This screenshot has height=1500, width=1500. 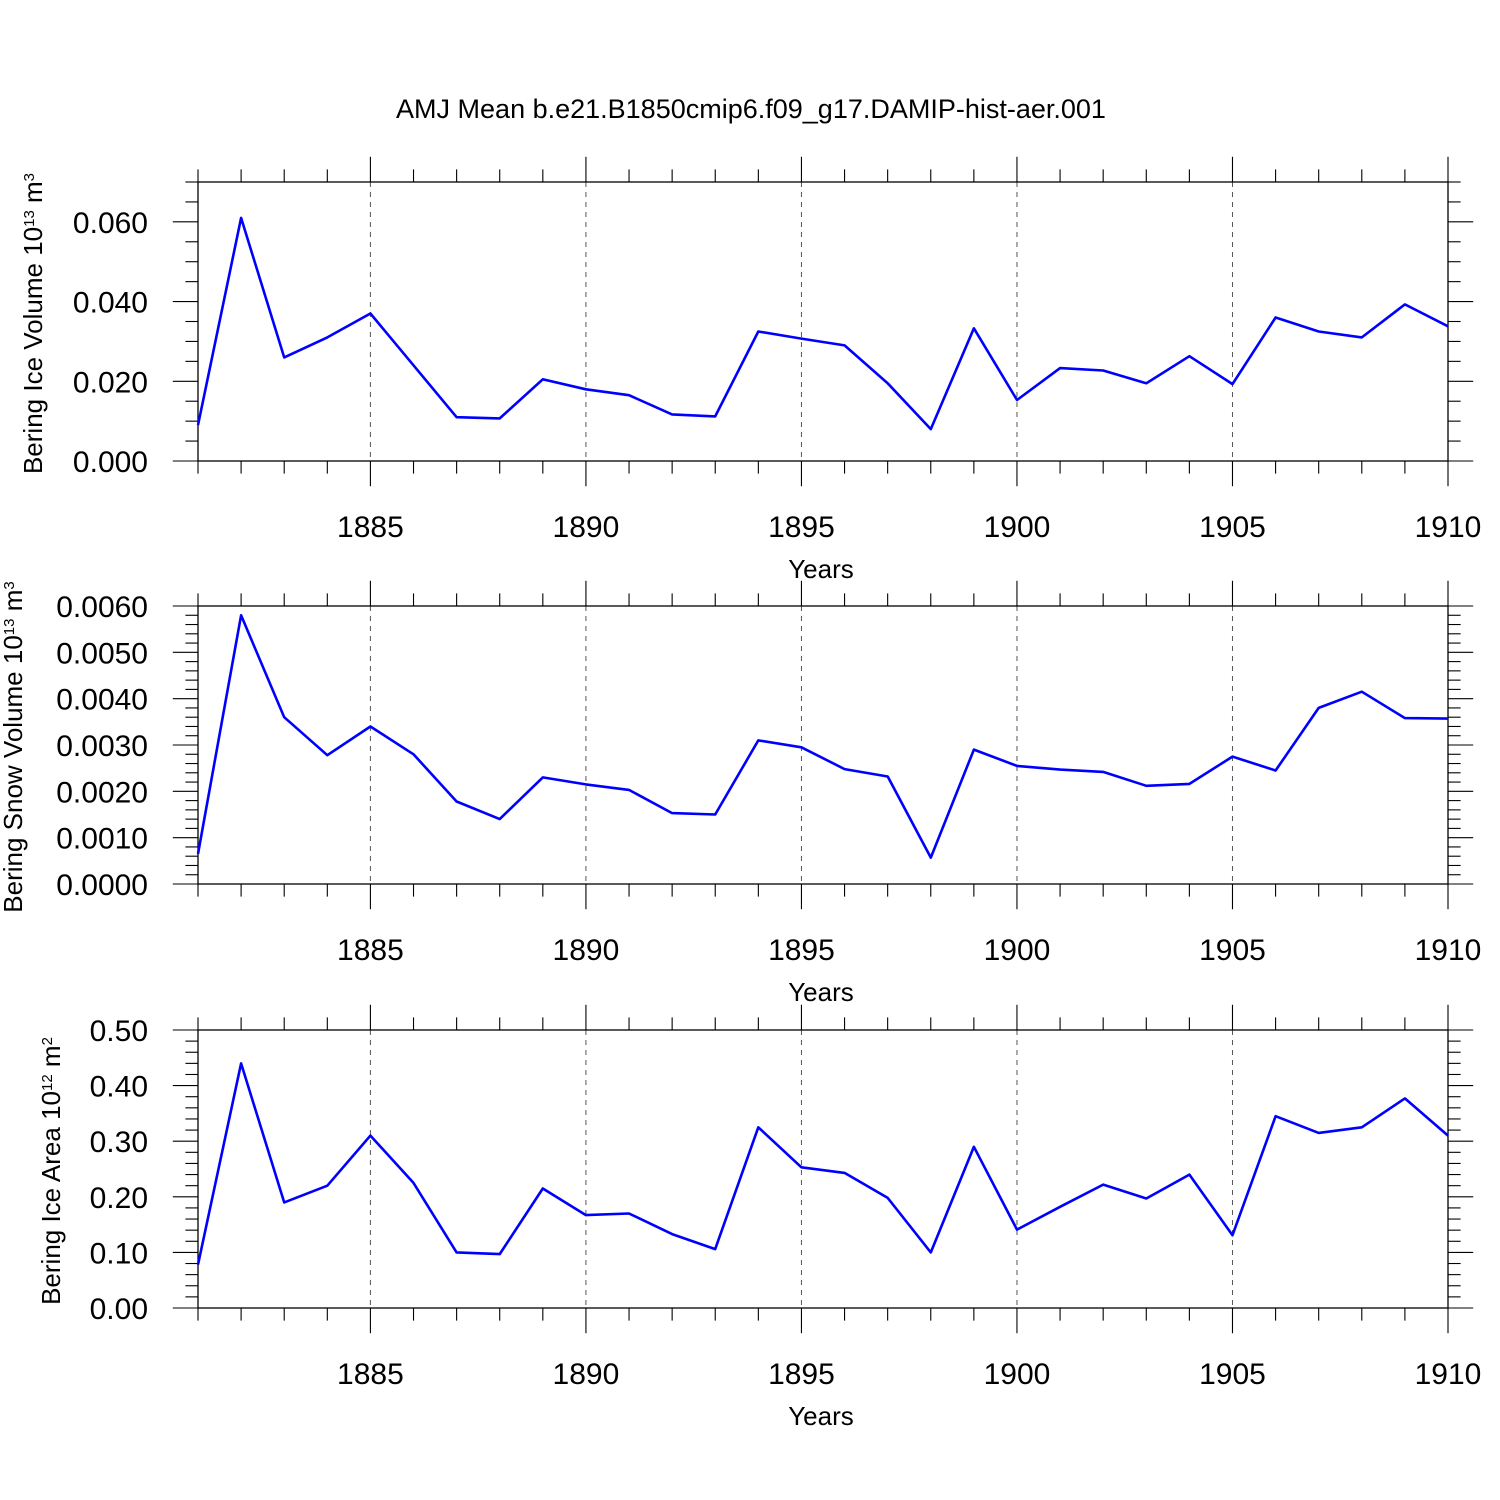 What do you see at coordinates (33, 350) in the screenshot?
I see `y-axis-title-part: Bering Ice Volume 10` at bounding box center [33, 350].